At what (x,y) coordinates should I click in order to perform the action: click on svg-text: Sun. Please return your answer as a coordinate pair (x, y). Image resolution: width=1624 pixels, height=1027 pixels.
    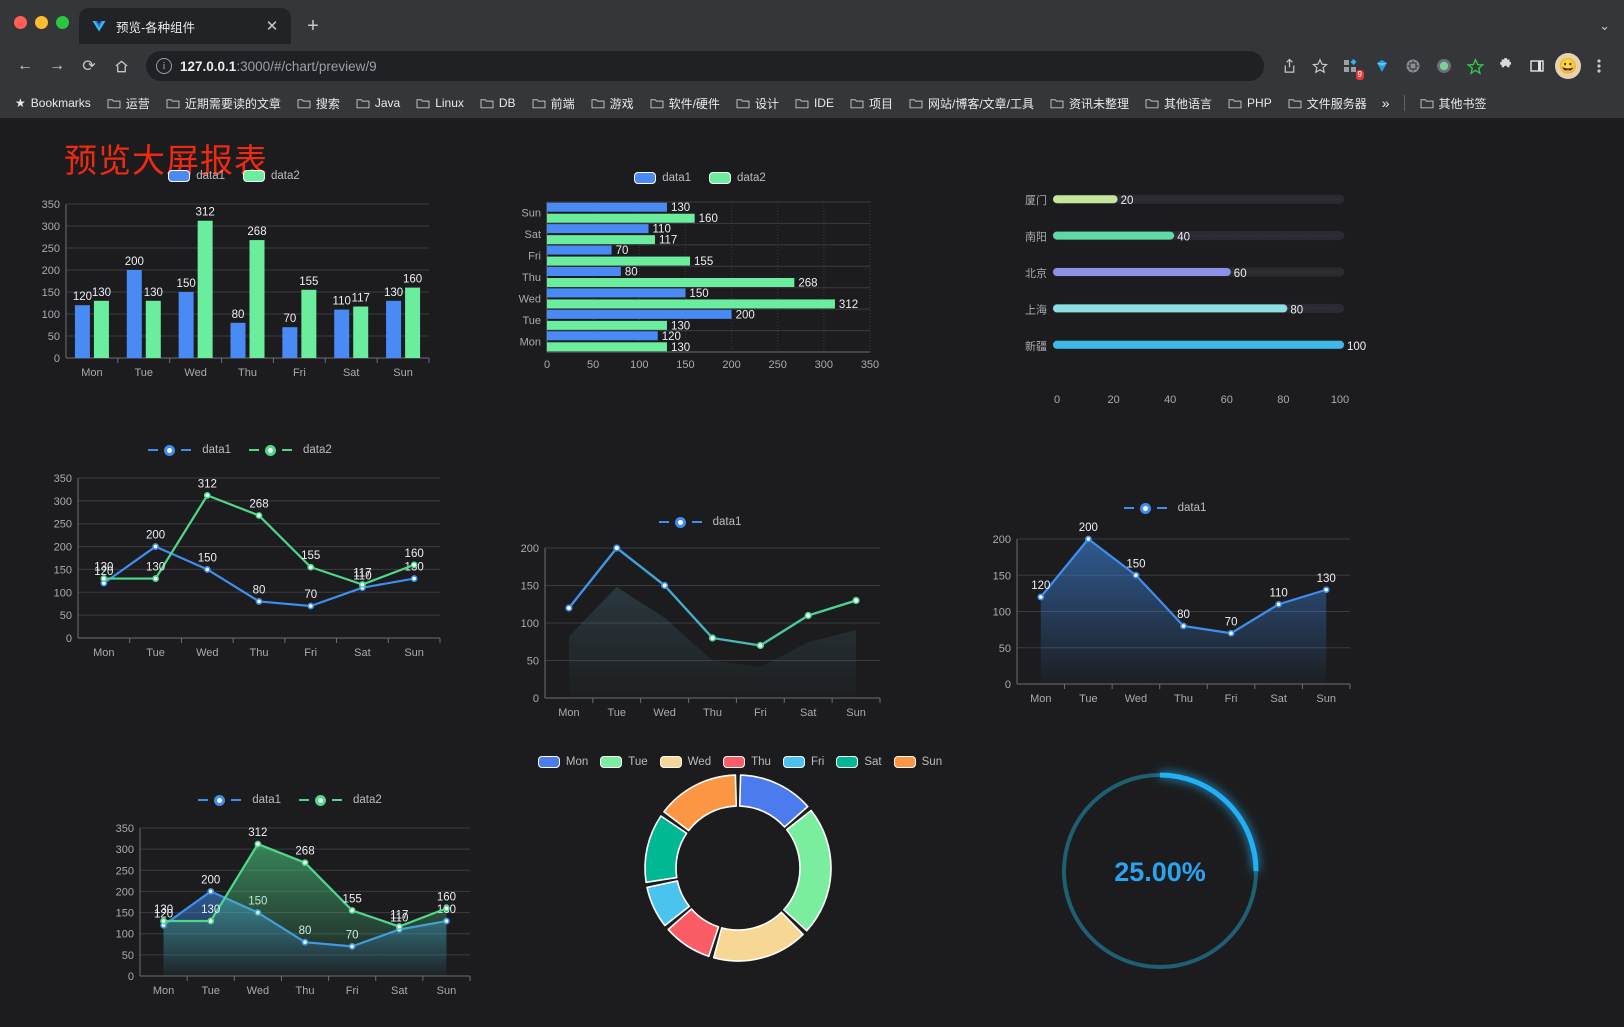
    Looking at the image, I should click on (403, 373).